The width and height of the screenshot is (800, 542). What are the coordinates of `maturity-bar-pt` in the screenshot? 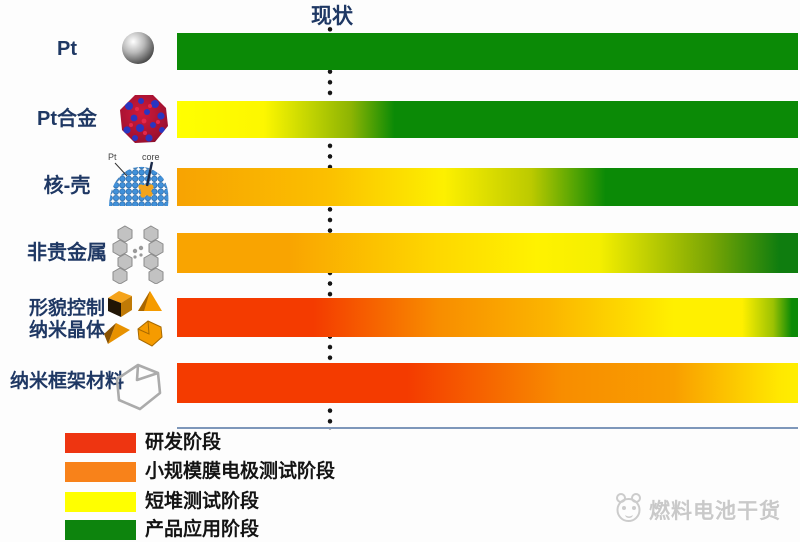 It's located at (487, 51).